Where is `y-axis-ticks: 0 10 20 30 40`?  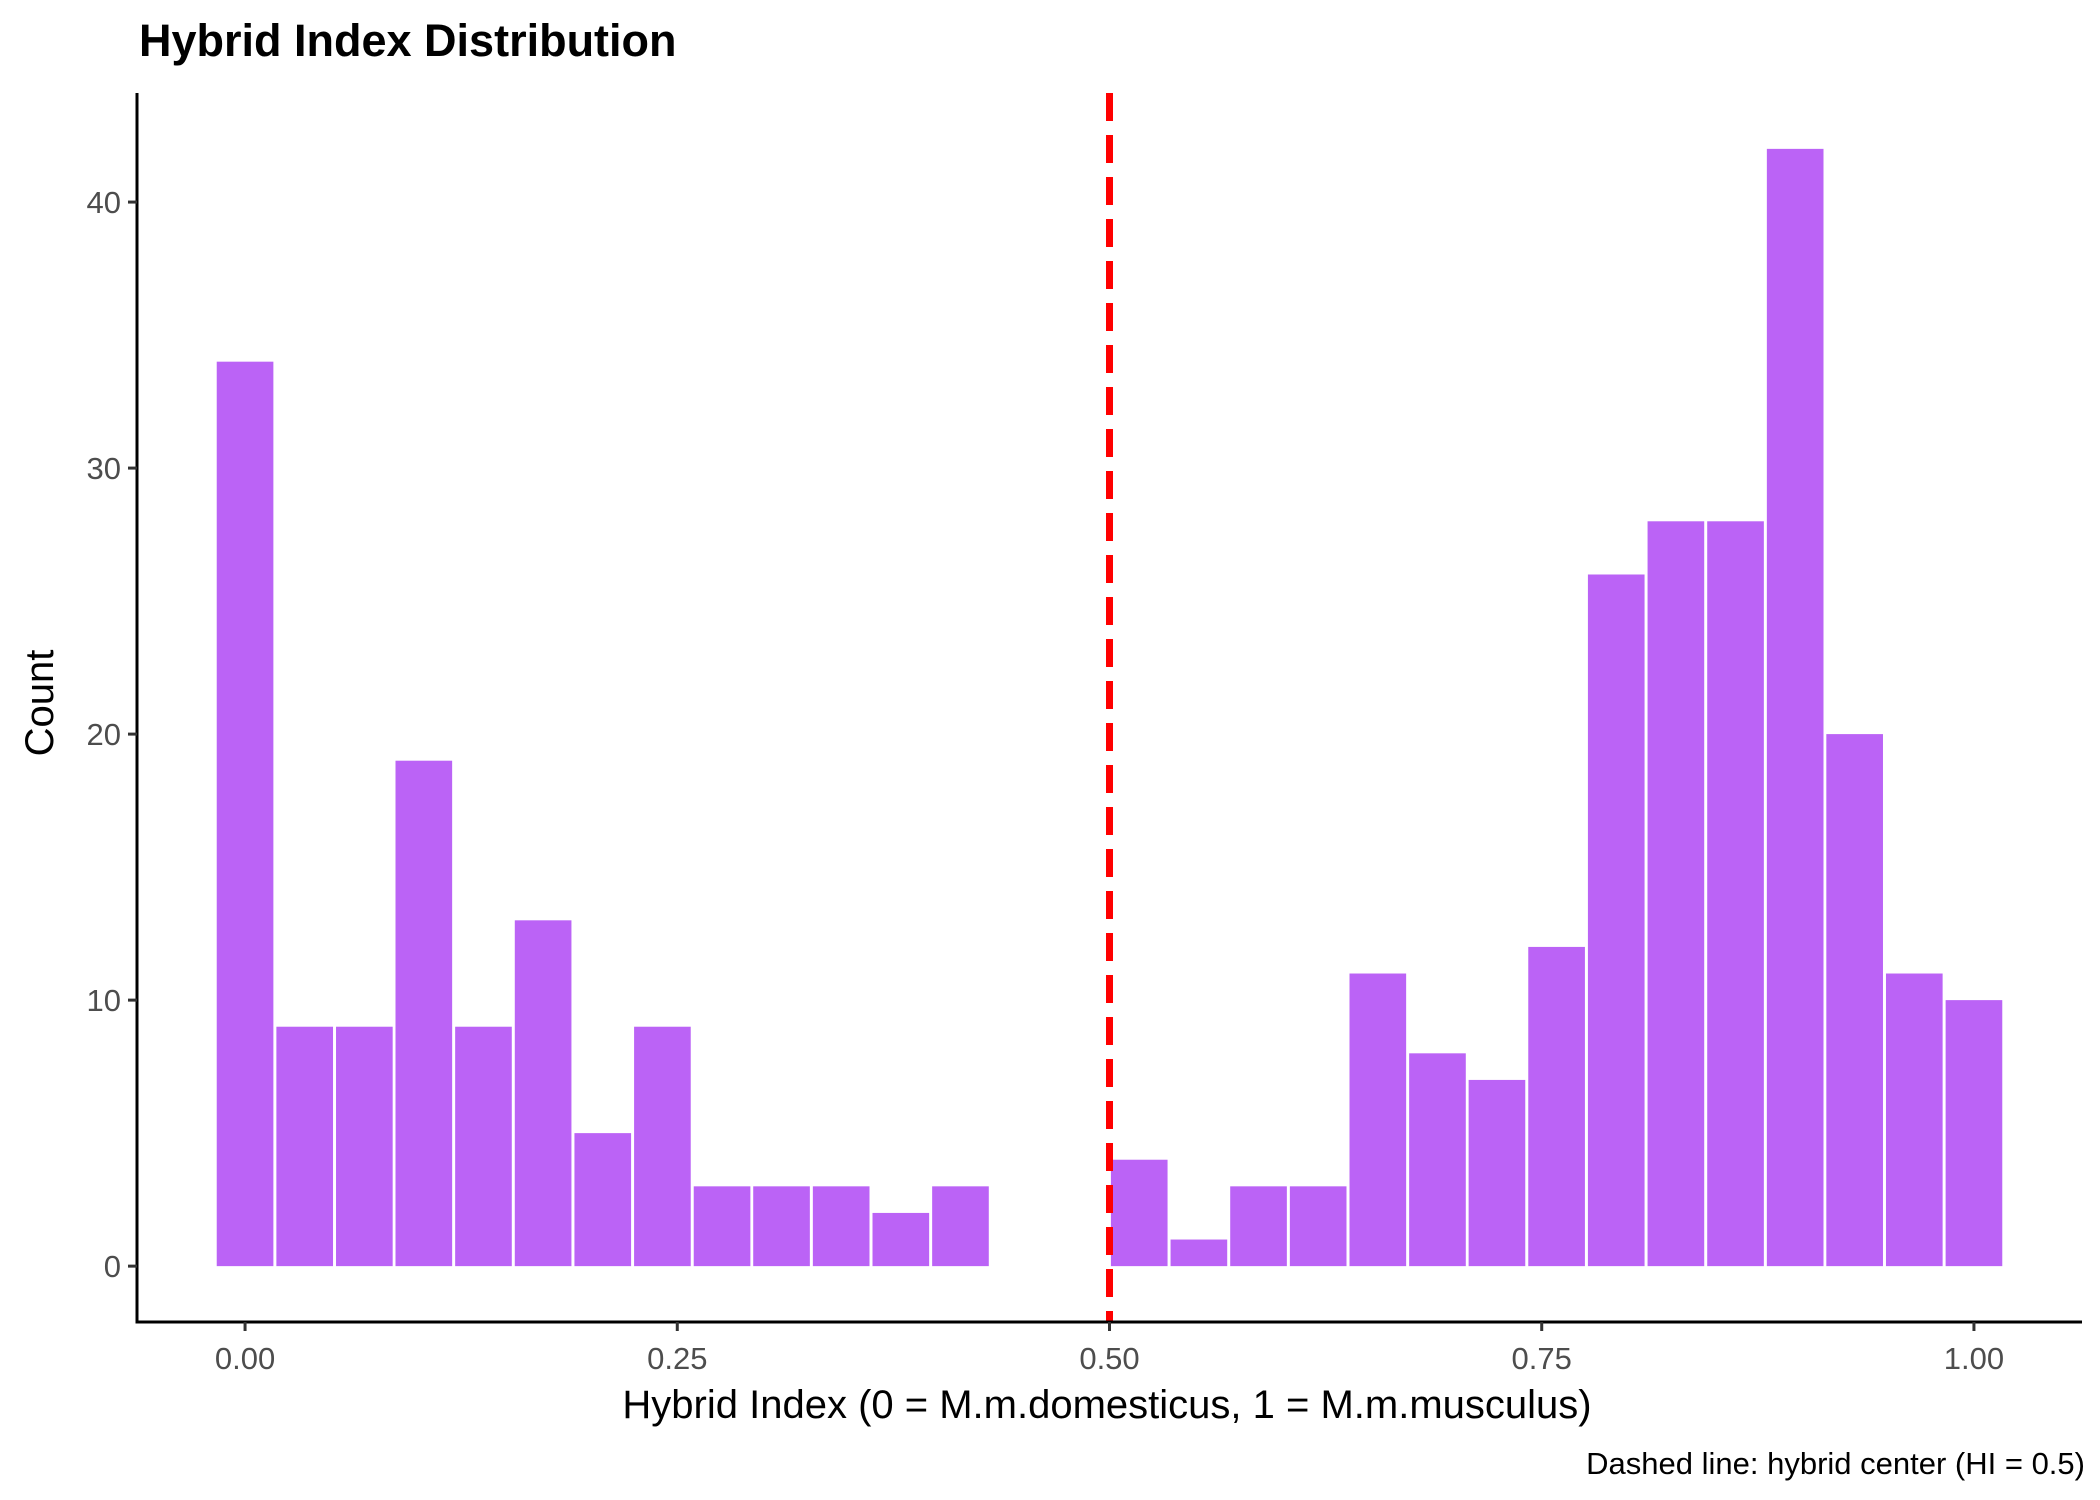 y-axis-ticks: 0 10 20 30 40 is located at coordinates (112, 734).